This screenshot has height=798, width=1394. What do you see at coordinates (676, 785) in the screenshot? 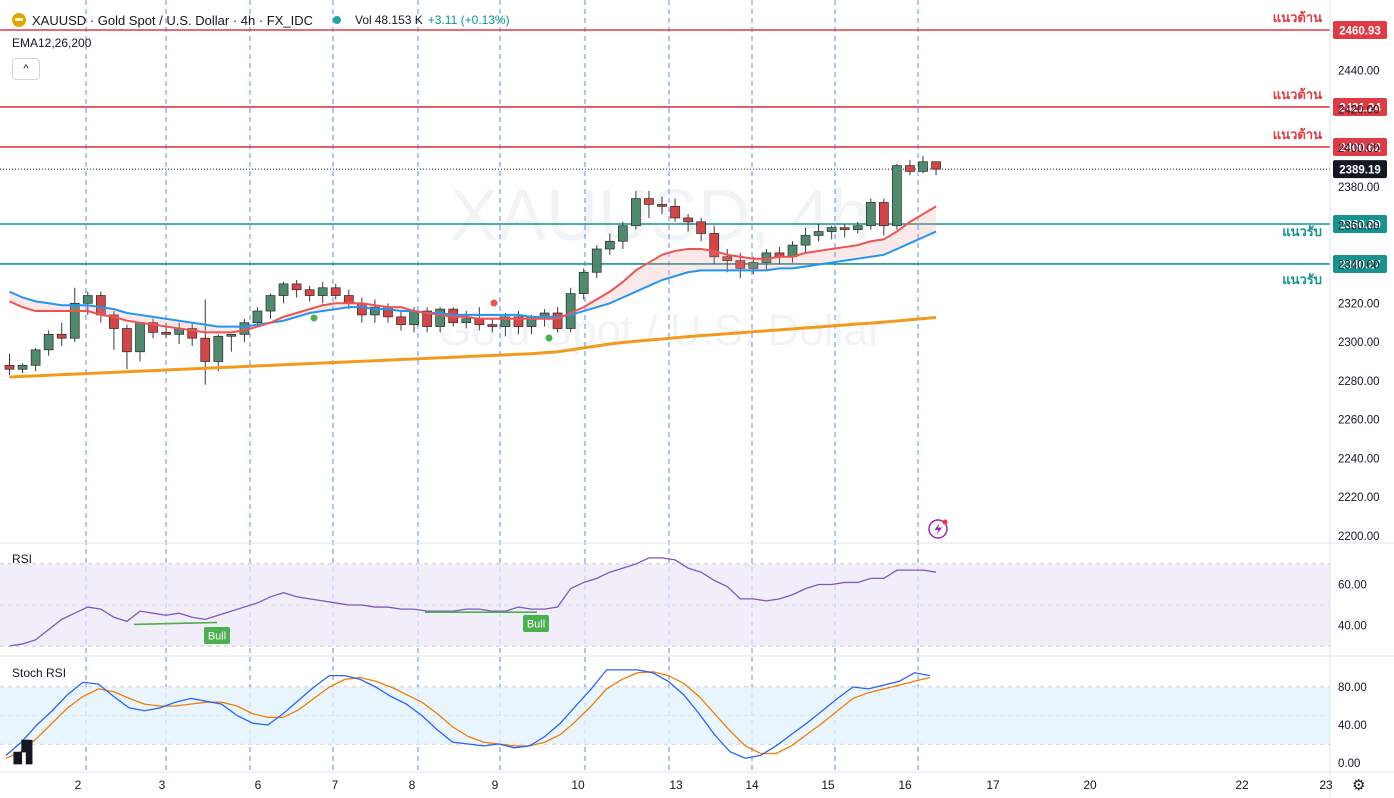
I see `time-axis-tick: 13` at bounding box center [676, 785].